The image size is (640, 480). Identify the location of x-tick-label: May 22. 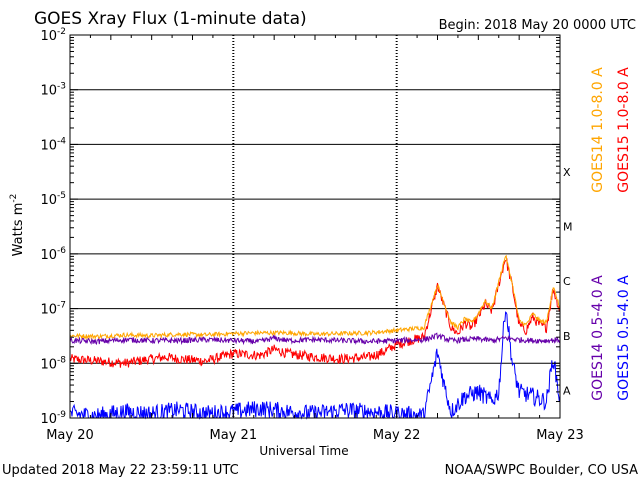
(397, 435).